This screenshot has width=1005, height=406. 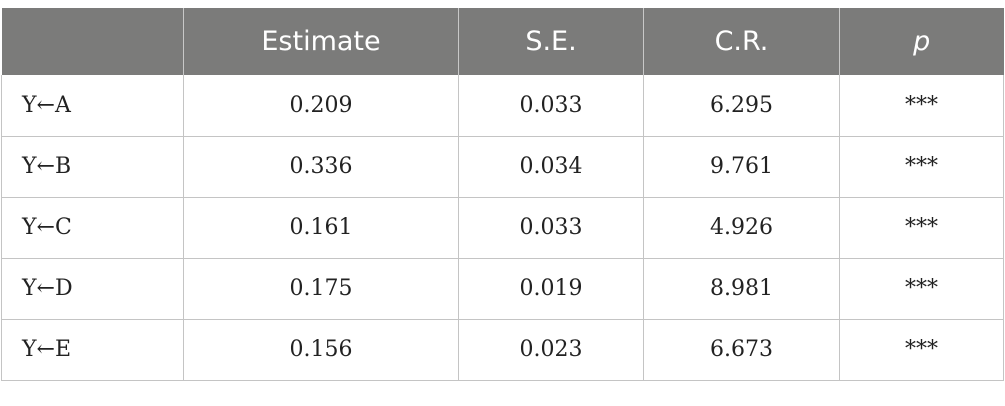 I want to click on header-p: p, so click(x=921, y=41).